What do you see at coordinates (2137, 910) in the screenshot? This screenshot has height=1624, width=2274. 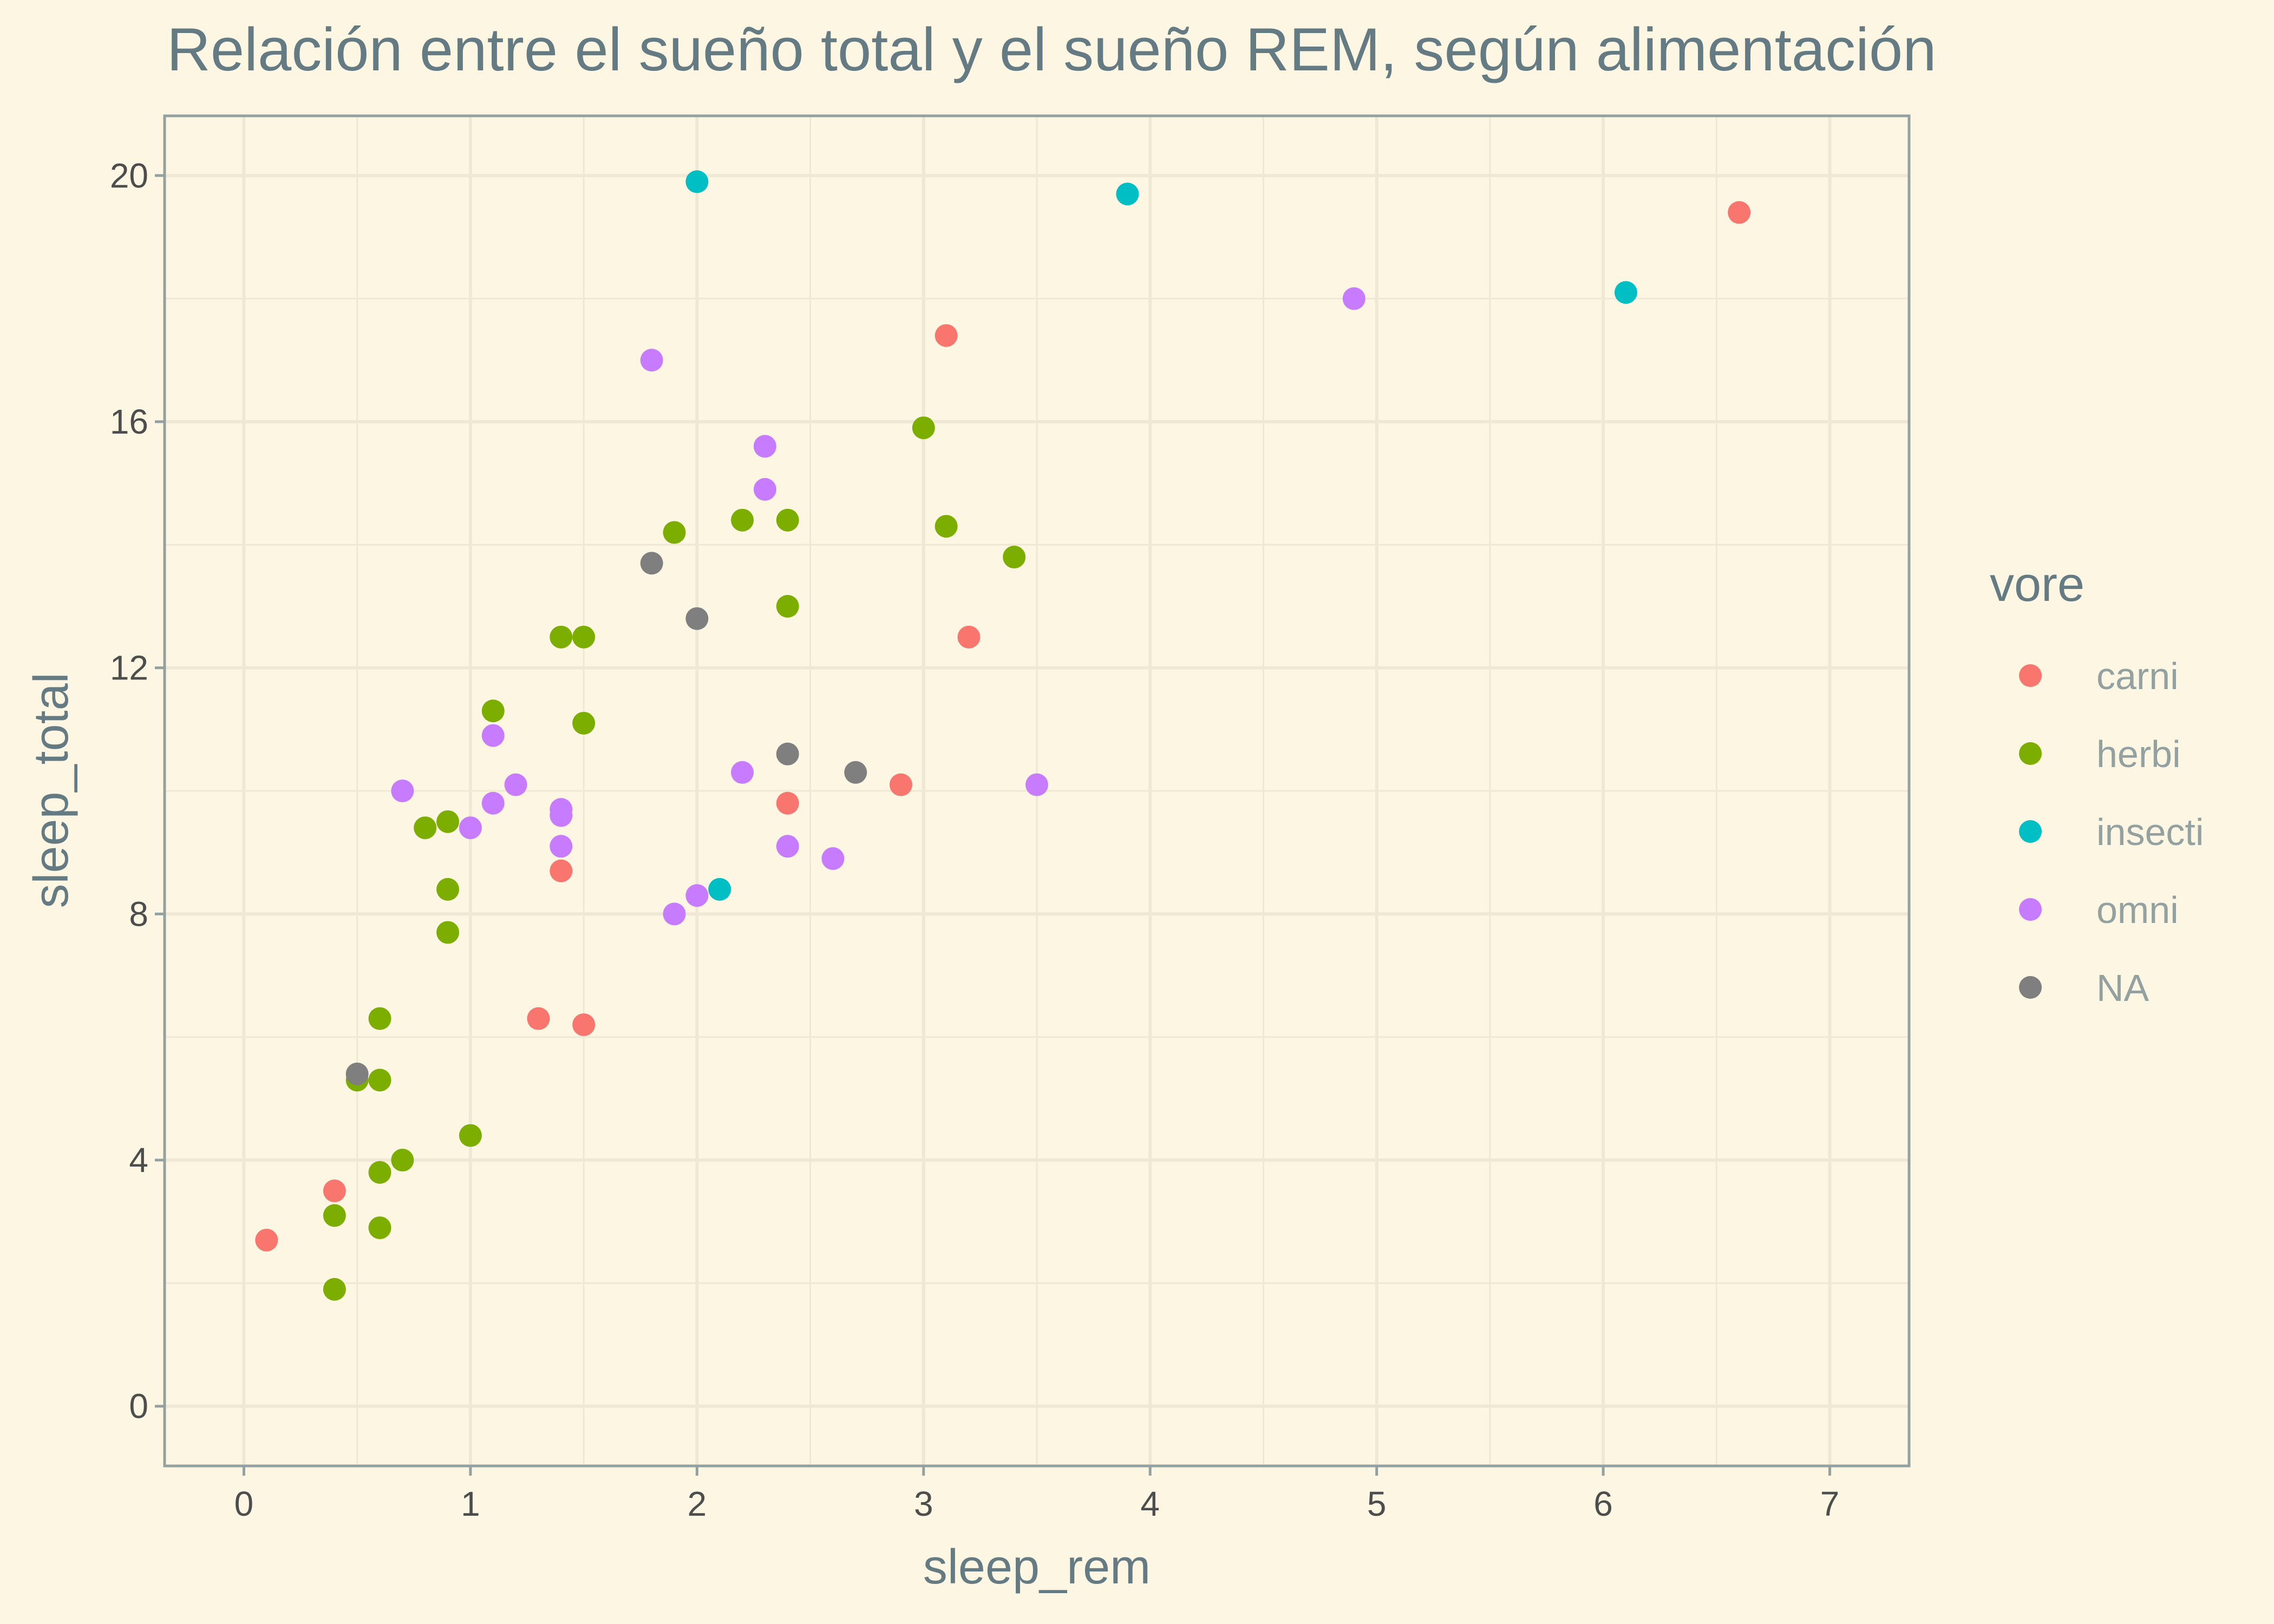 I see `legend-label: omni` at bounding box center [2137, 910].